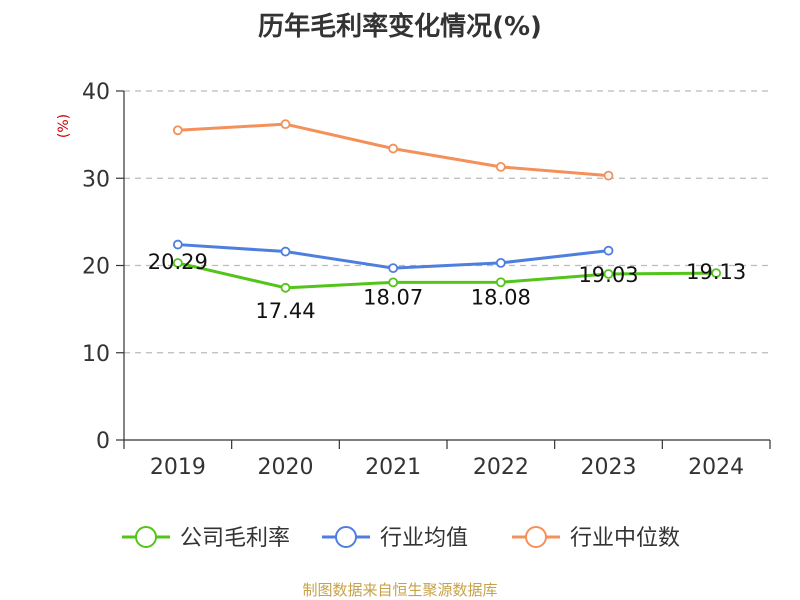 The image size is (800, 600). I want to click on x-tick-label: 2021, so click(393, 467).